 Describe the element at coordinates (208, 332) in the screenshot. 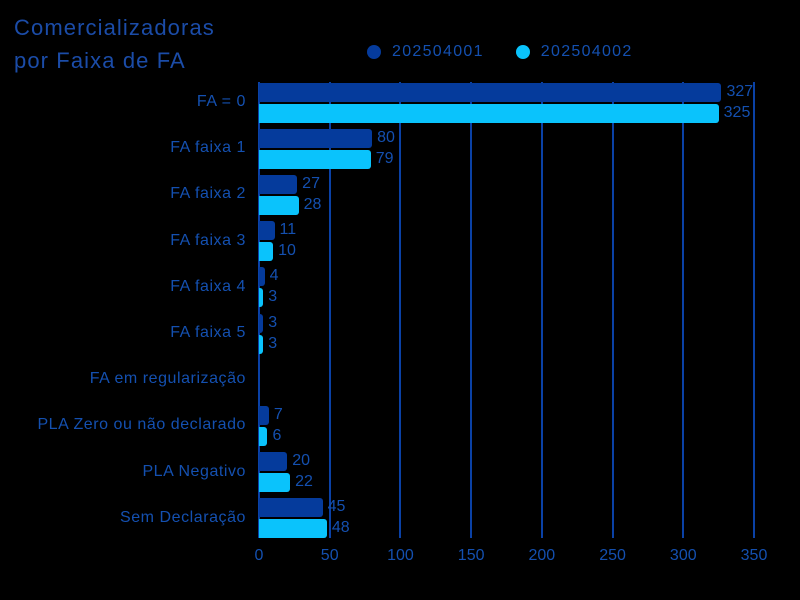

I see `y-axis-label: FA faixa 5` at that location.